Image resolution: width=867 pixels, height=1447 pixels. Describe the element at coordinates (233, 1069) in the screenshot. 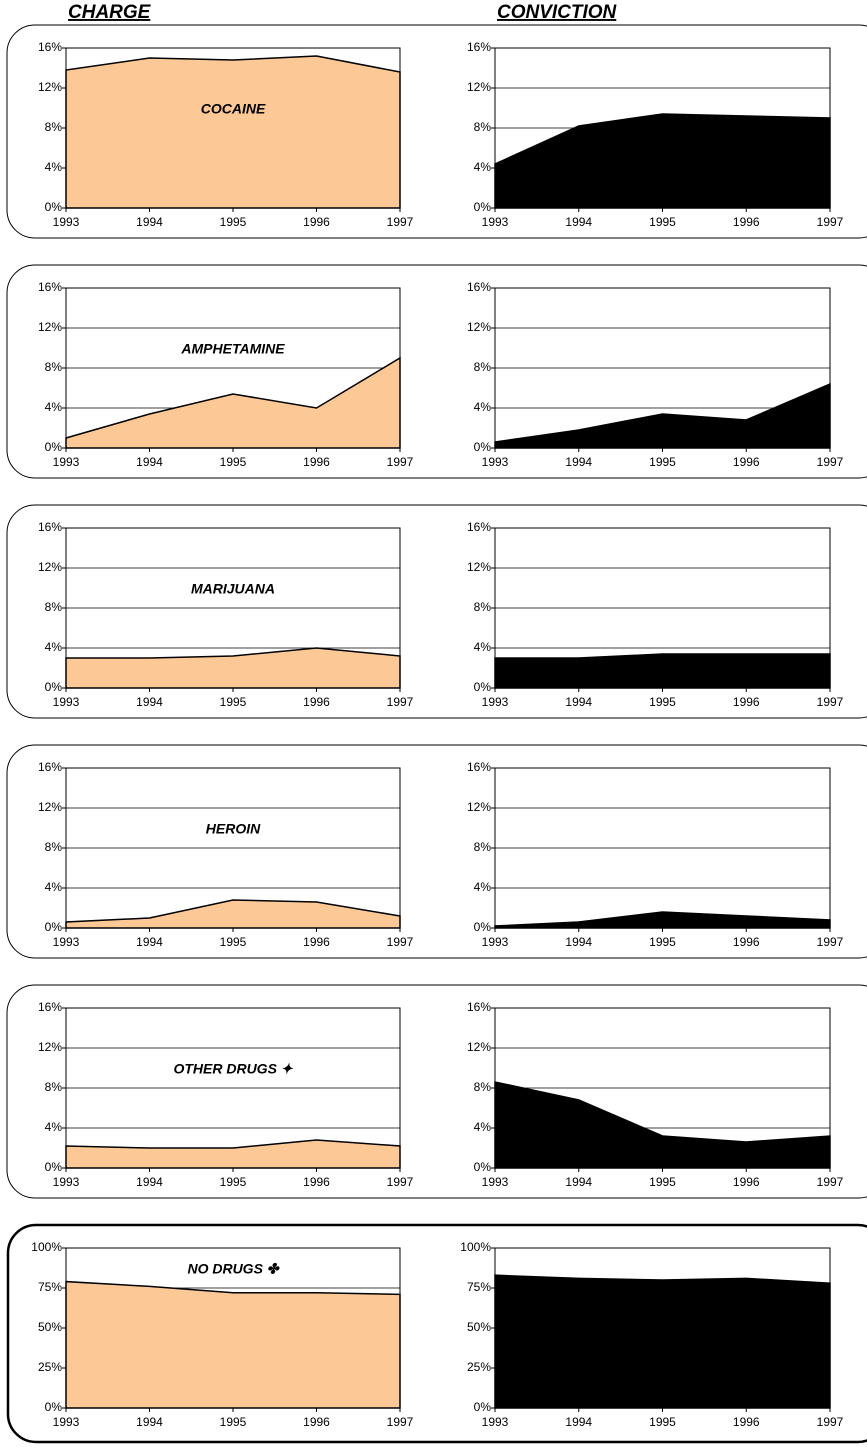

I see `chart-title: OTHER DRUGS ✦` at that location.